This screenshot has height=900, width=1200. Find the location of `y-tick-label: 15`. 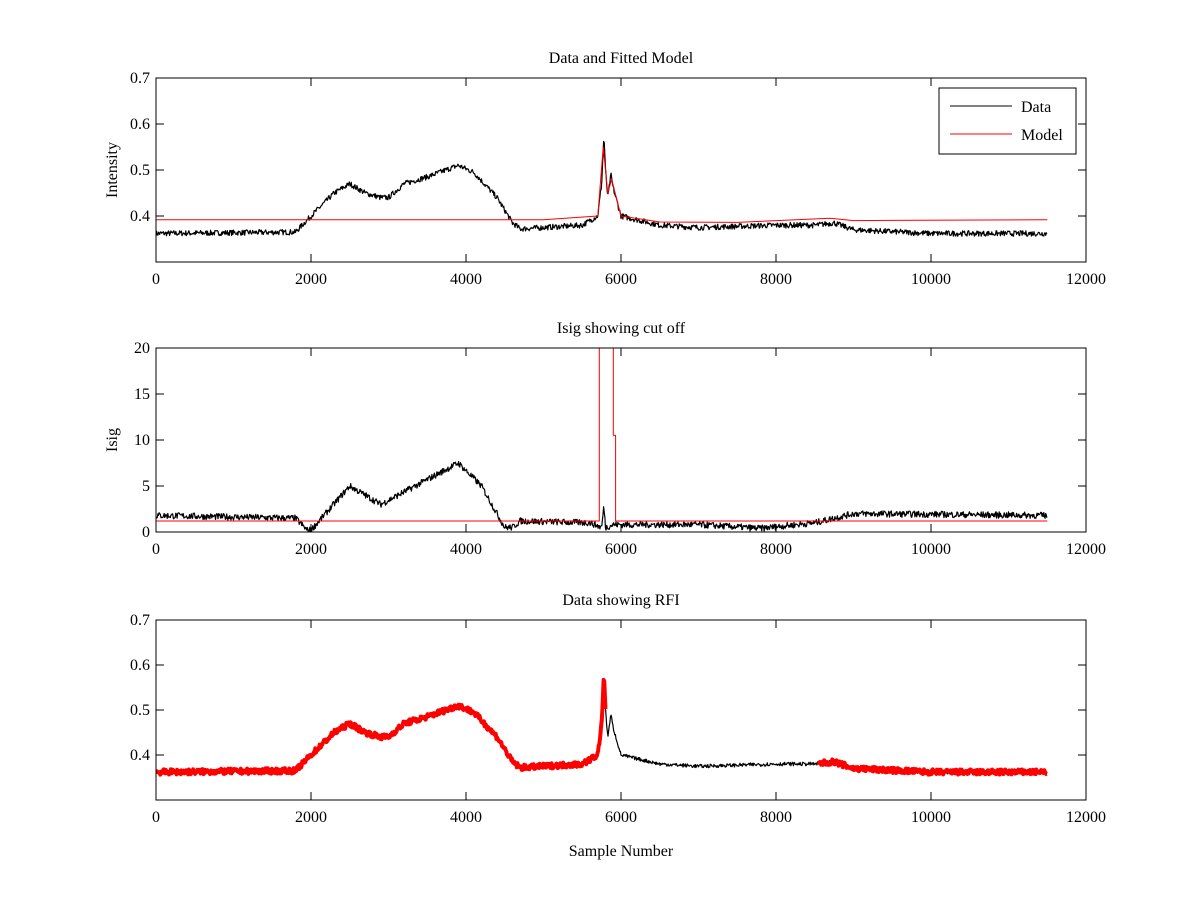

y-tick-label: 15 is located at coordinates (142, 394).